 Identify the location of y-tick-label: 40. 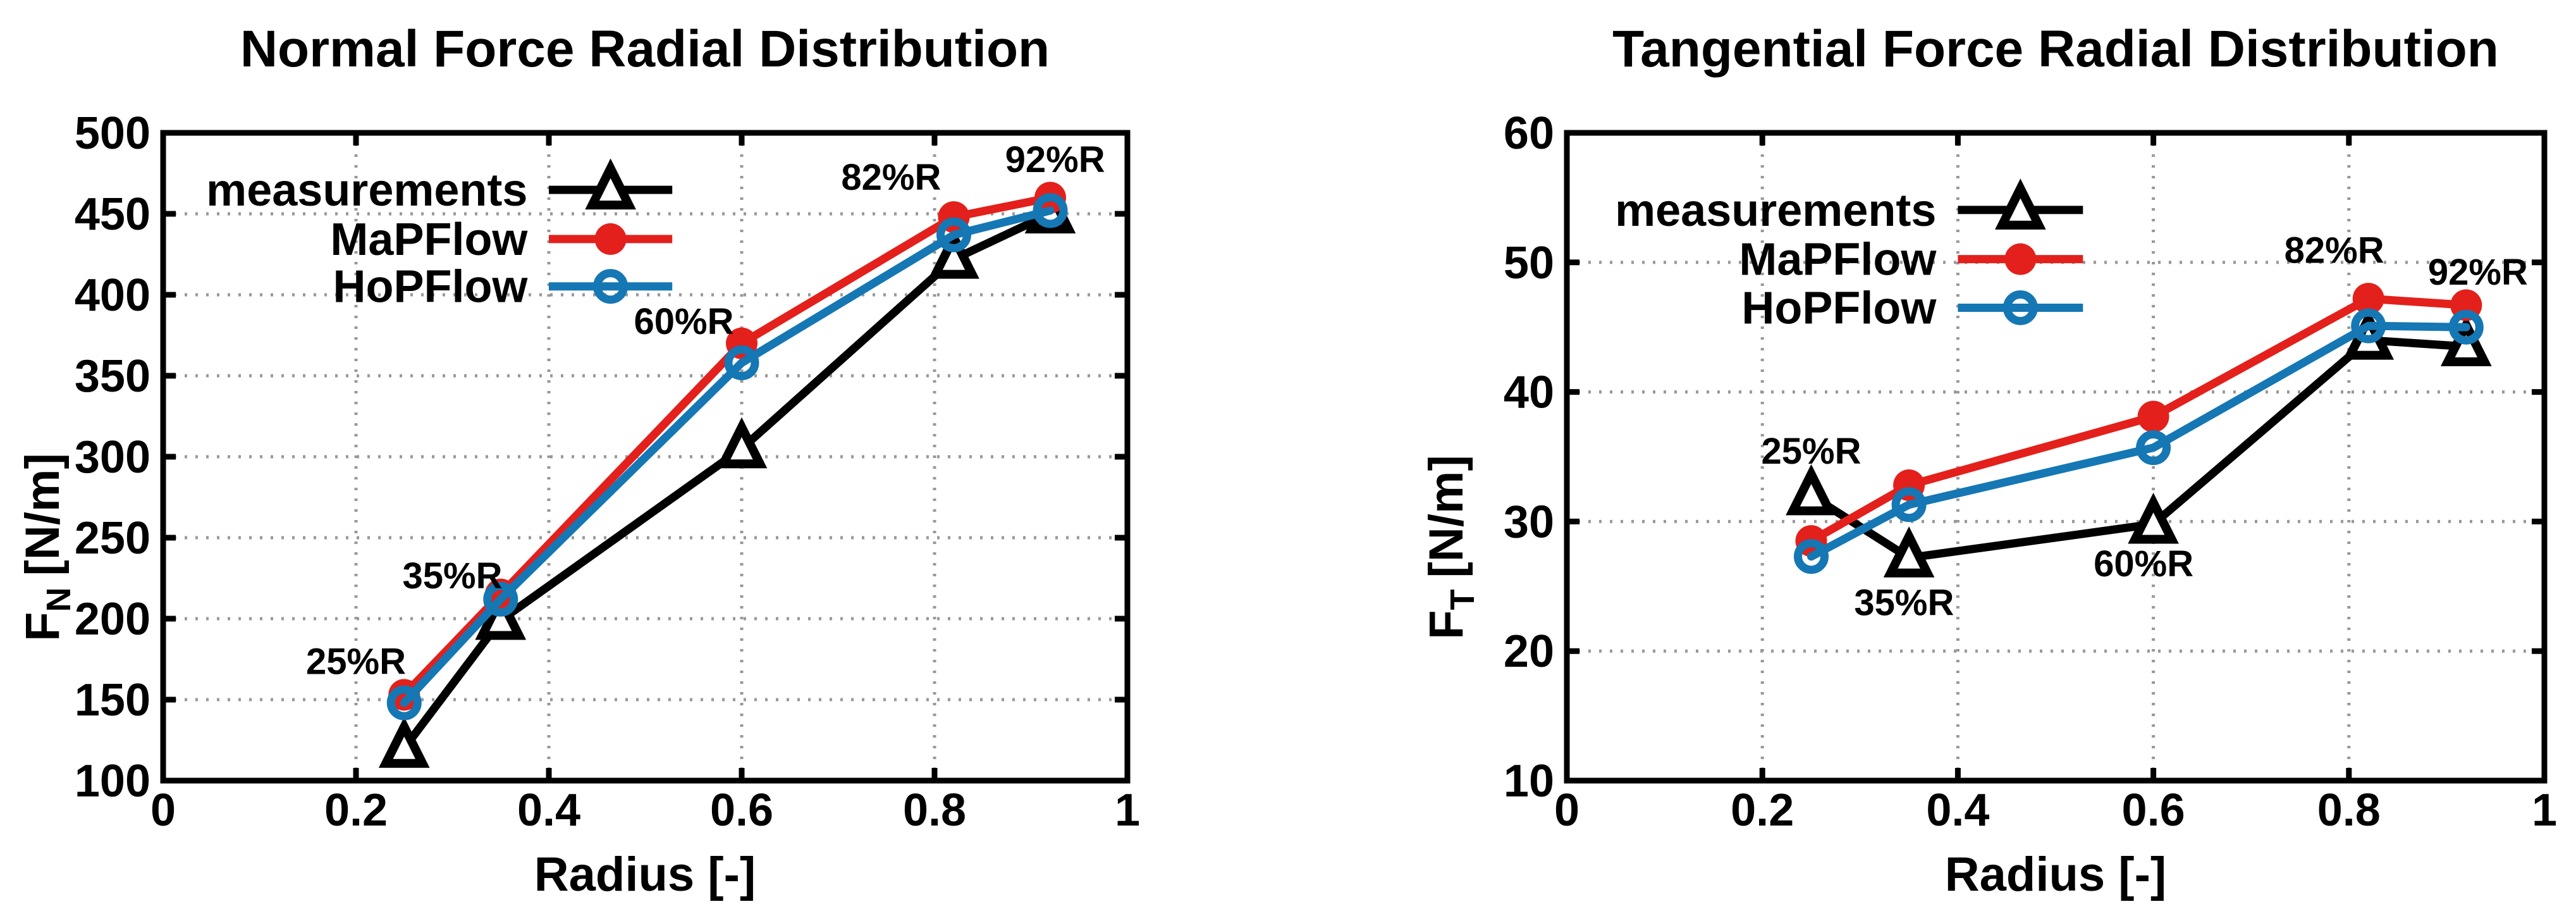
(1529, 393).